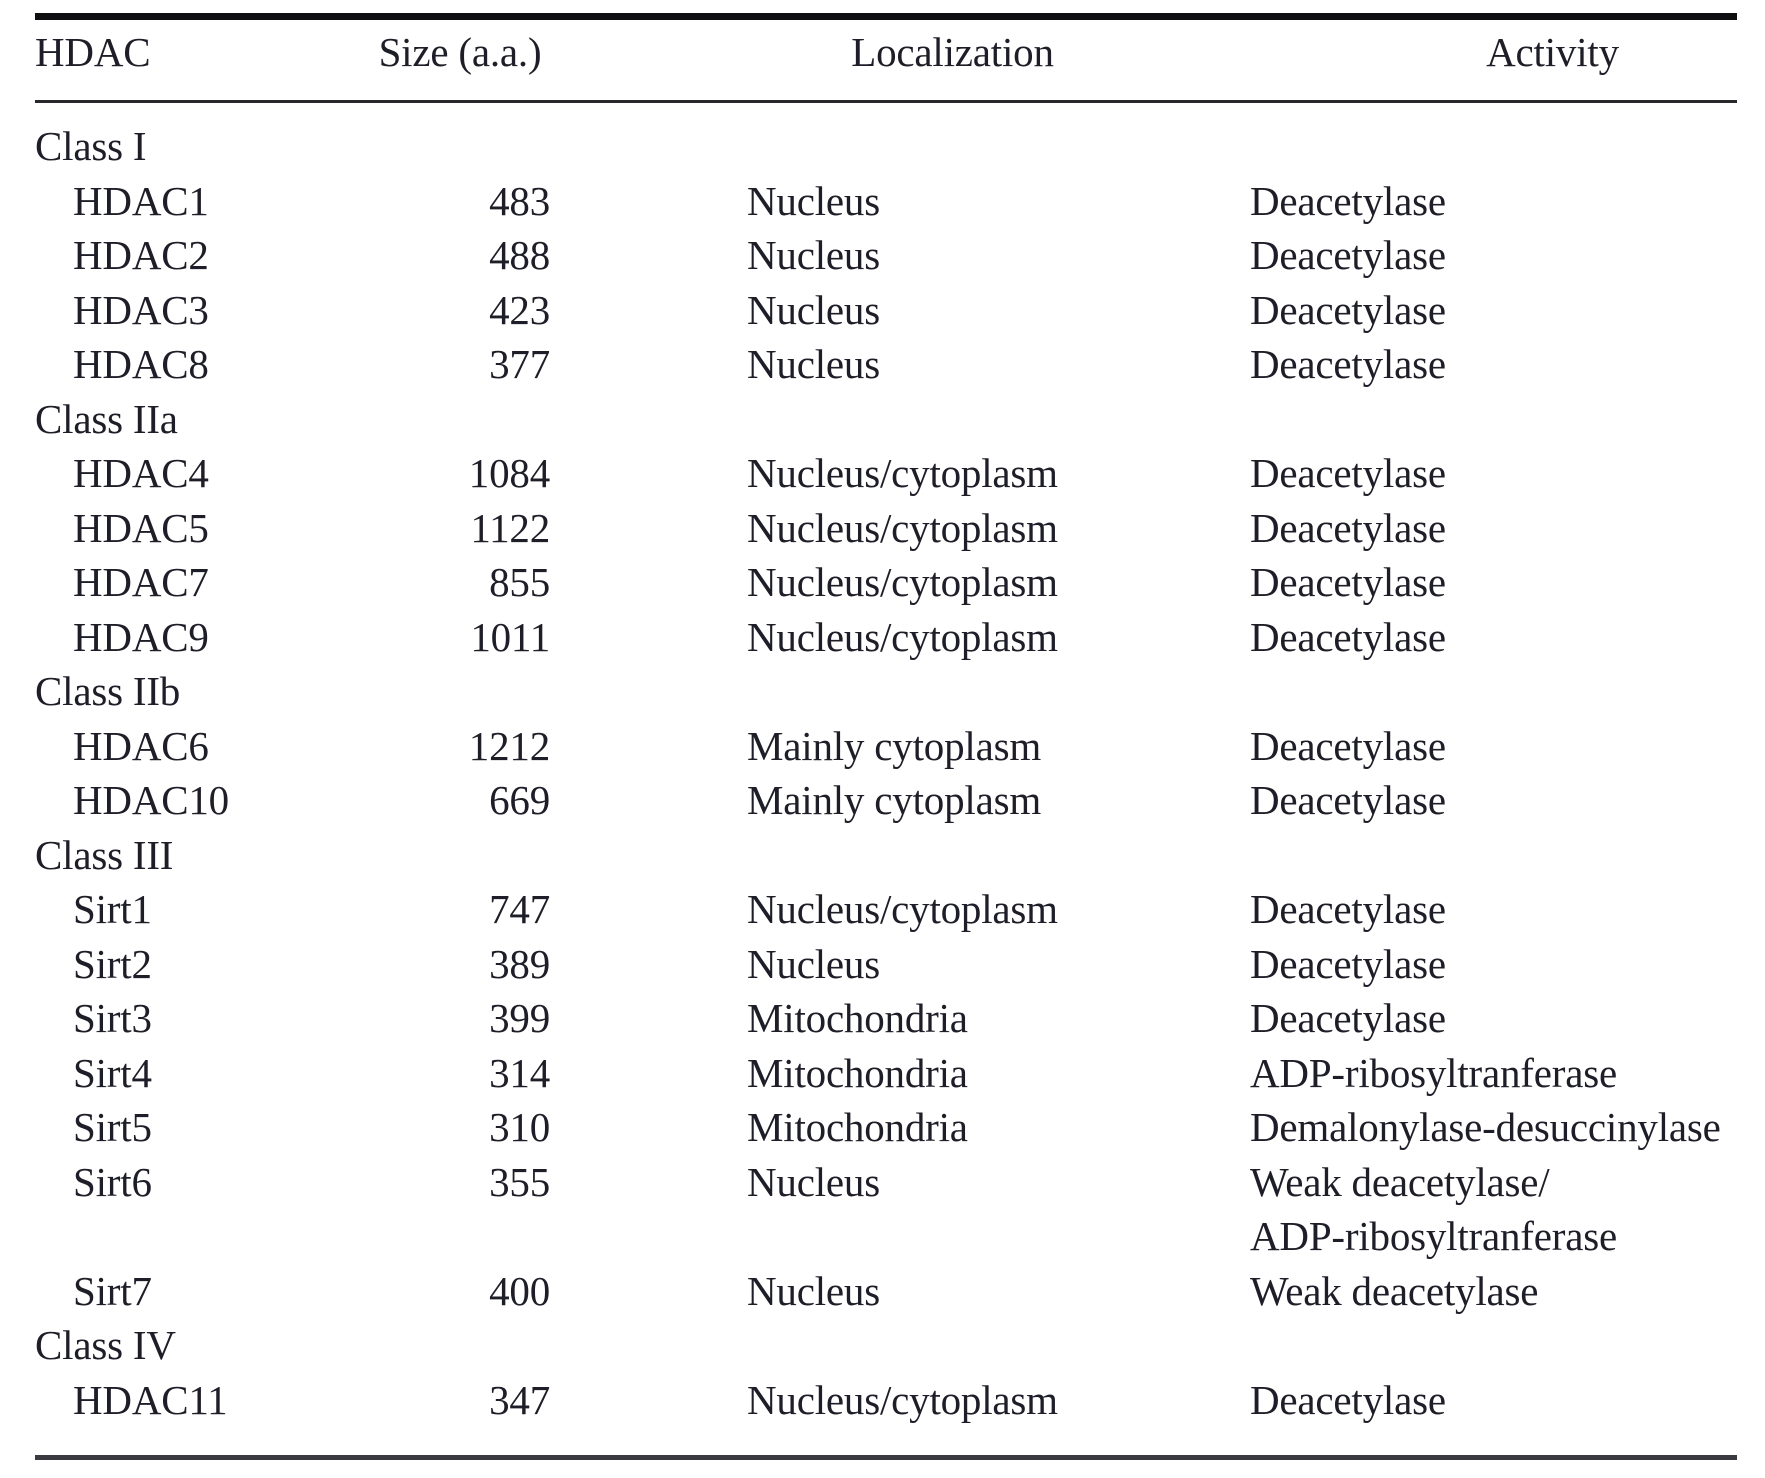  Describe the element at coordinates (886, 16) in the screenshot. I see `table-top-rule` at that location.